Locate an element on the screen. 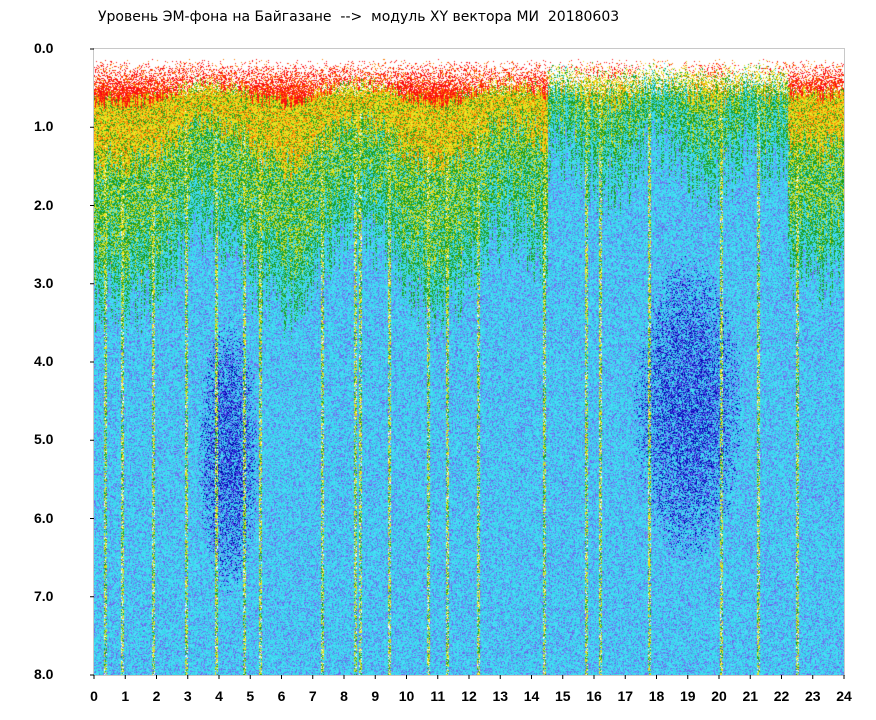 The height and width of the screenshot is (720, 876). x-tick-label: 5 is located at coordinates (250, 696).